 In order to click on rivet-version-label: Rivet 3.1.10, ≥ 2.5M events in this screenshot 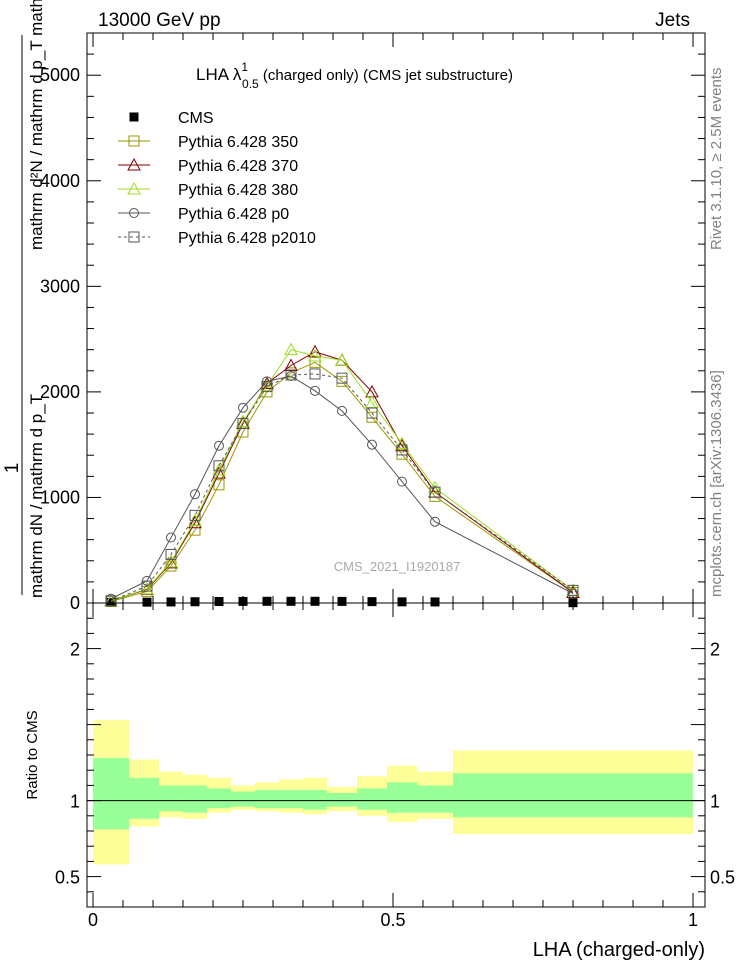, I will do `click(716, 159)`.